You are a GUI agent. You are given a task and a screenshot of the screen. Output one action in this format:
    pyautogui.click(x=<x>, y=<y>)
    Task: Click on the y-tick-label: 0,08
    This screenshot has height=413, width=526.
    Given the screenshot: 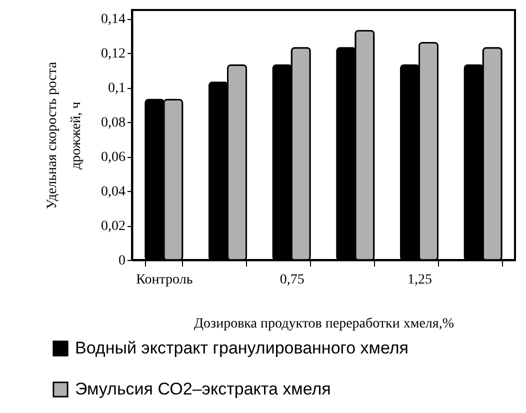 What is the action you would take?
    pyautogui.click(x=113, y=123)
    